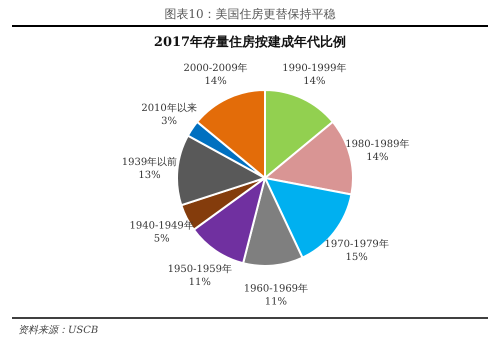 The image size is (500, 362). I want to click on slice-label: 2010年以来, so click(169, 108).